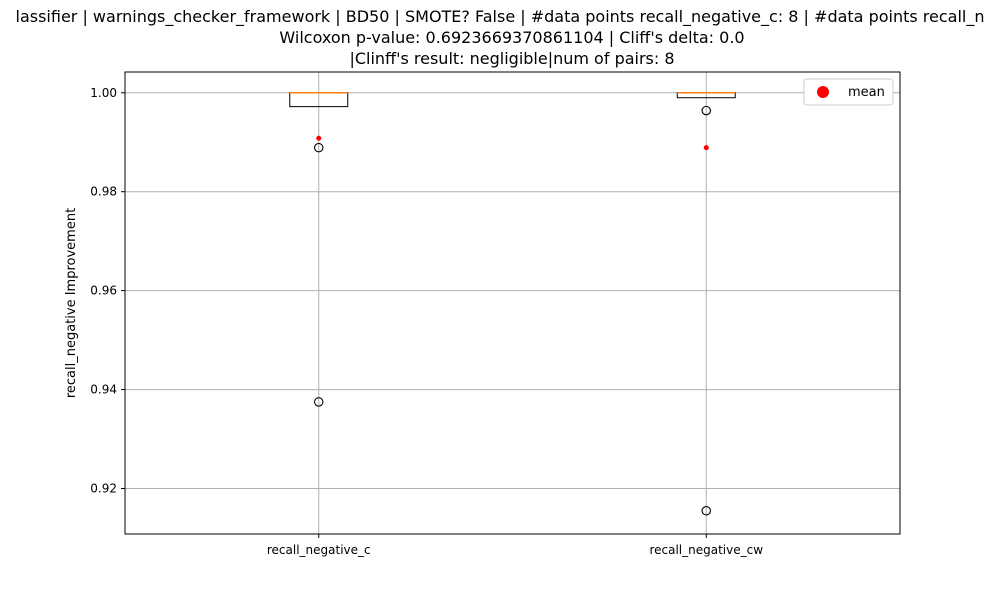 This screenshot has width=1000, height=600. I want to click on y-tick-label: 0.92, so click(103, 488).